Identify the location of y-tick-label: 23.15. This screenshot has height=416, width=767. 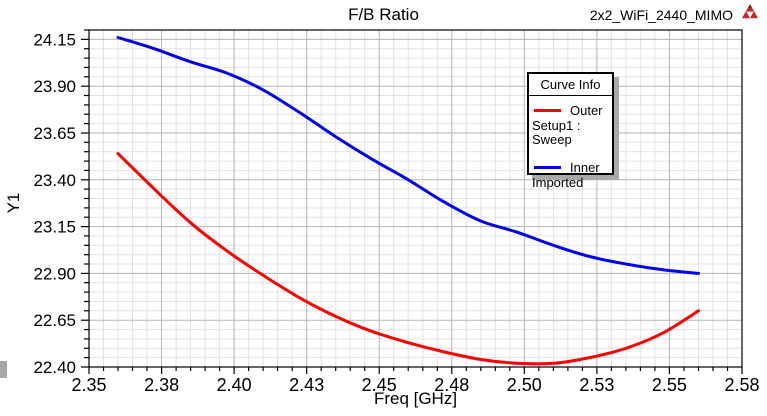
(54, 227).